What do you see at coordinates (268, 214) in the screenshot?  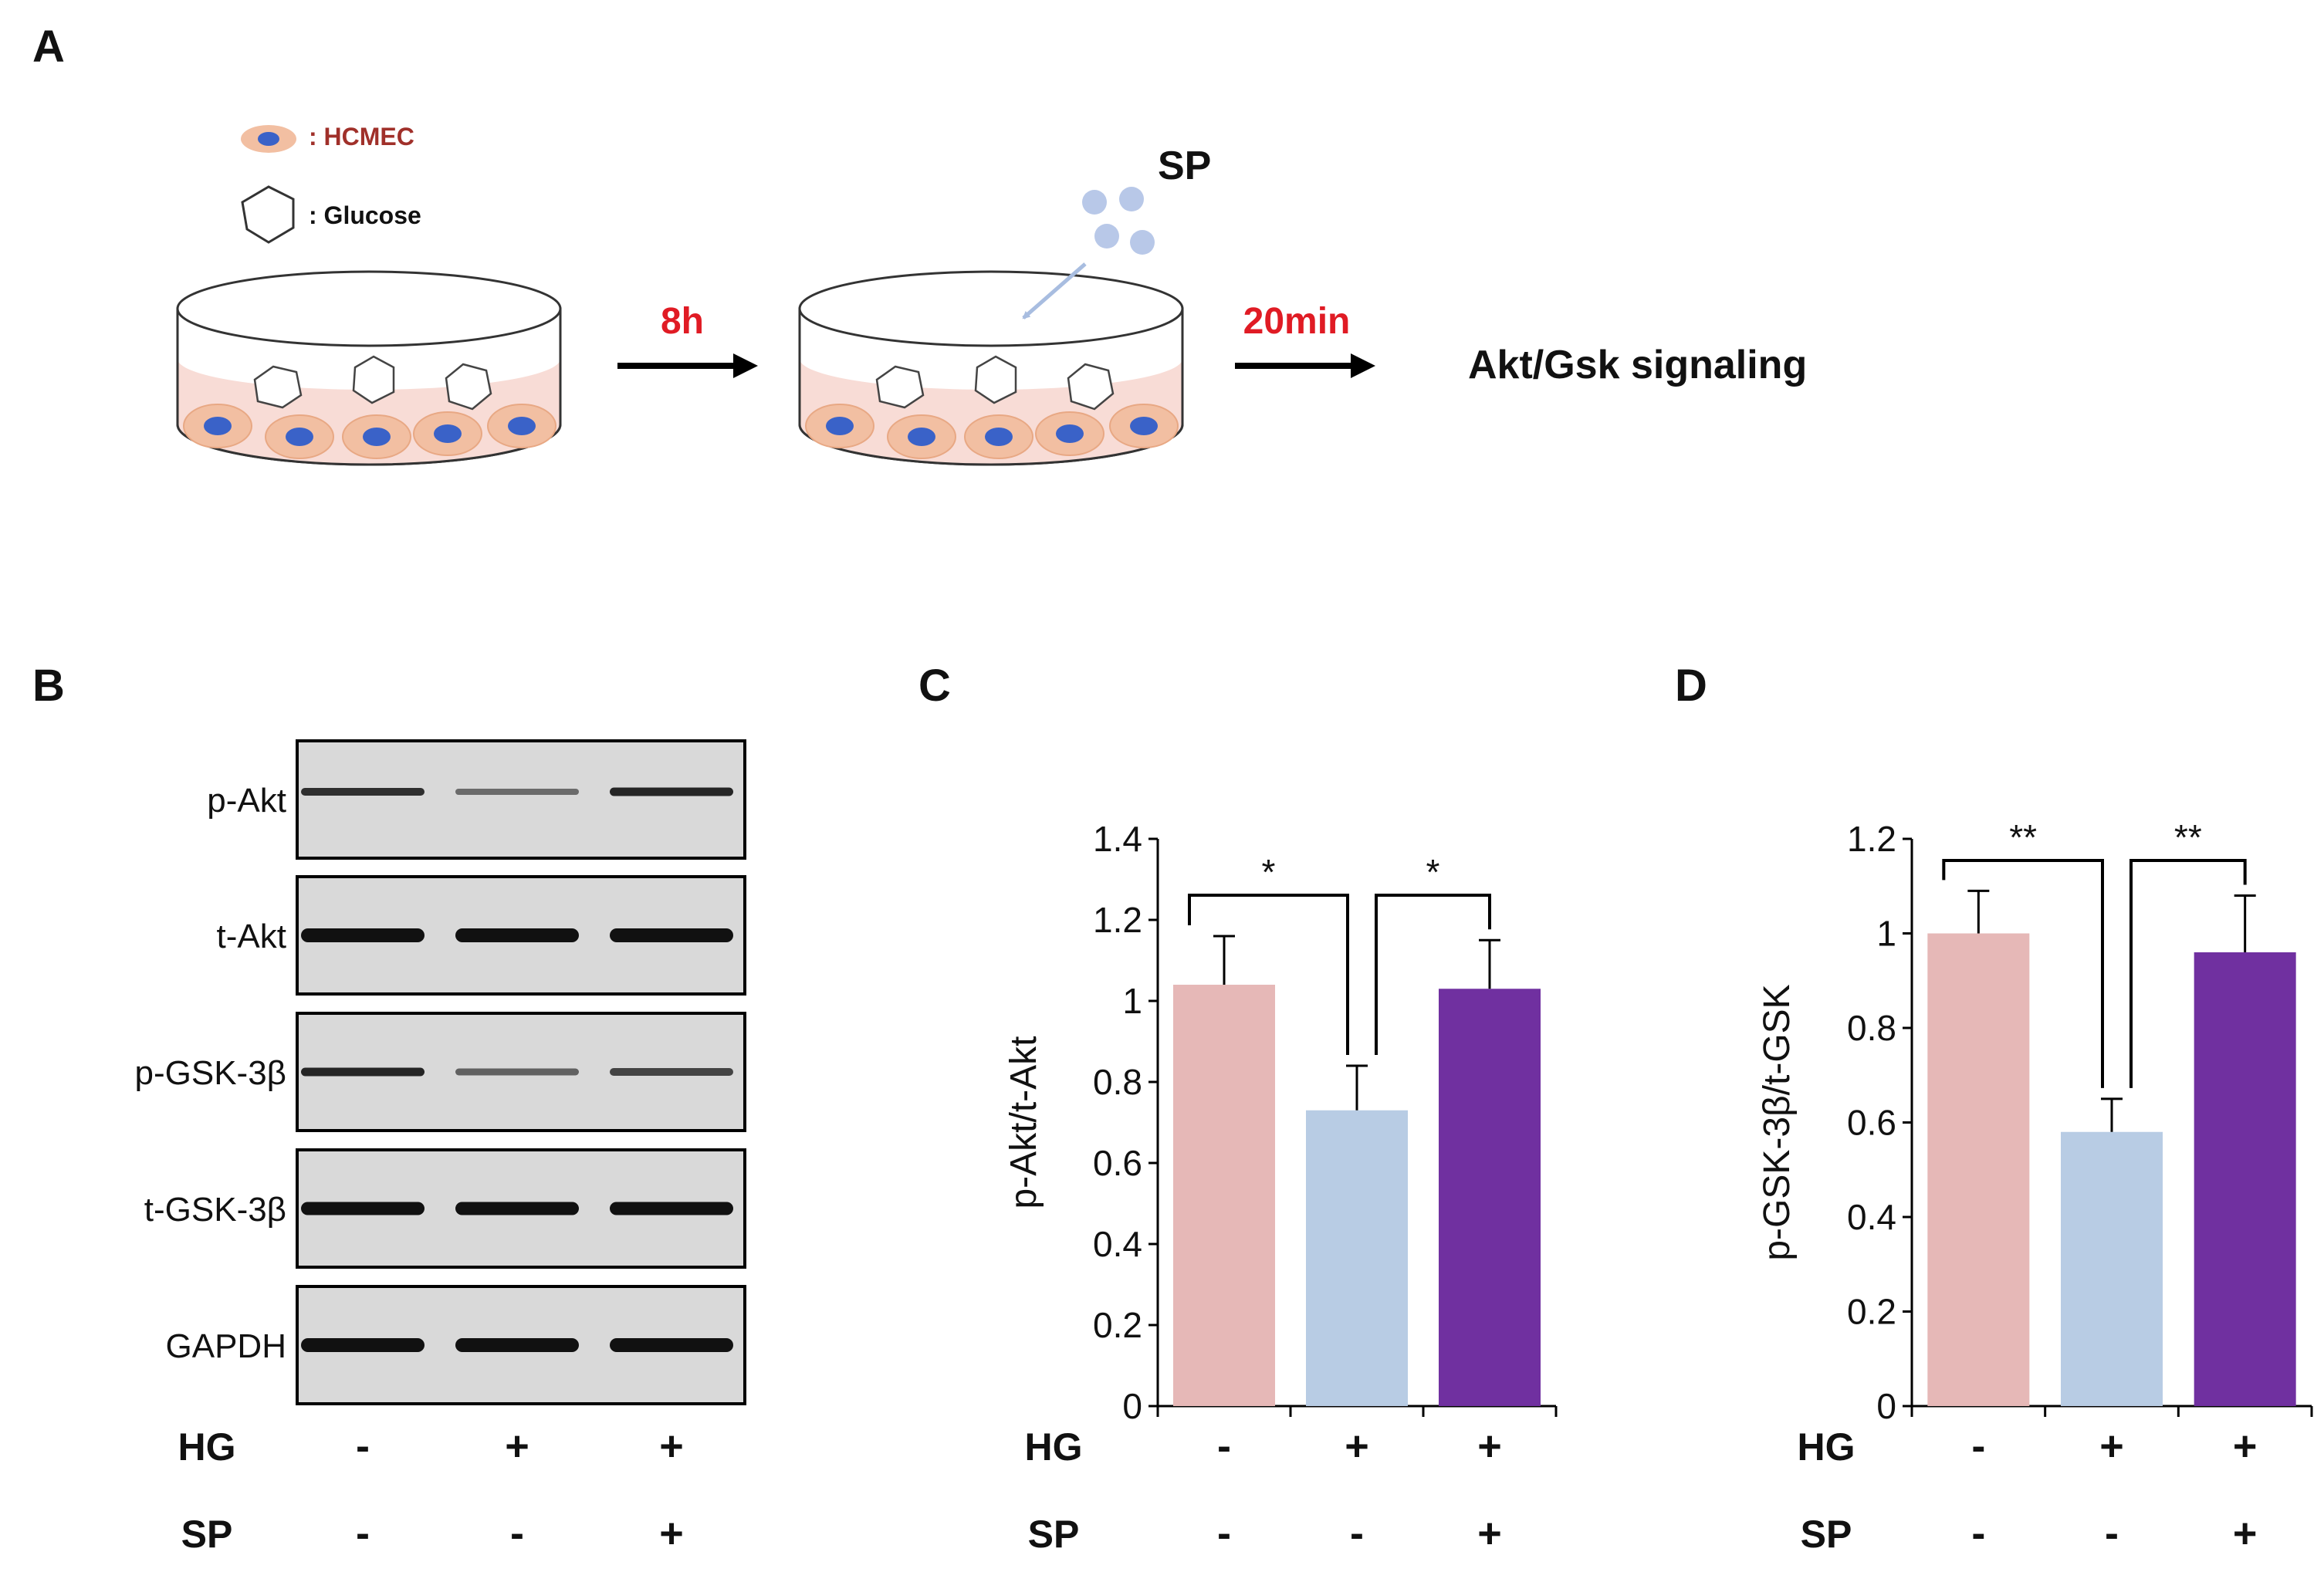 I see `glucose-legend-icon` at bounding box center [268, 214].